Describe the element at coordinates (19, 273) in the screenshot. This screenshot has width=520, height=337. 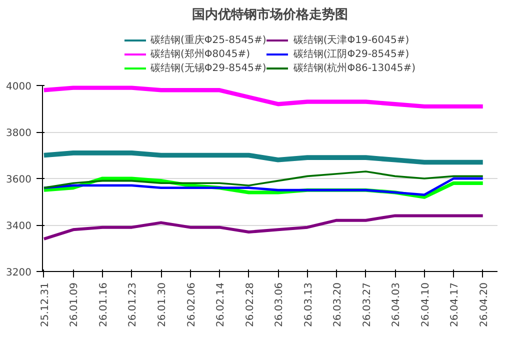
I see `y-tick-label: 3200` at that location.